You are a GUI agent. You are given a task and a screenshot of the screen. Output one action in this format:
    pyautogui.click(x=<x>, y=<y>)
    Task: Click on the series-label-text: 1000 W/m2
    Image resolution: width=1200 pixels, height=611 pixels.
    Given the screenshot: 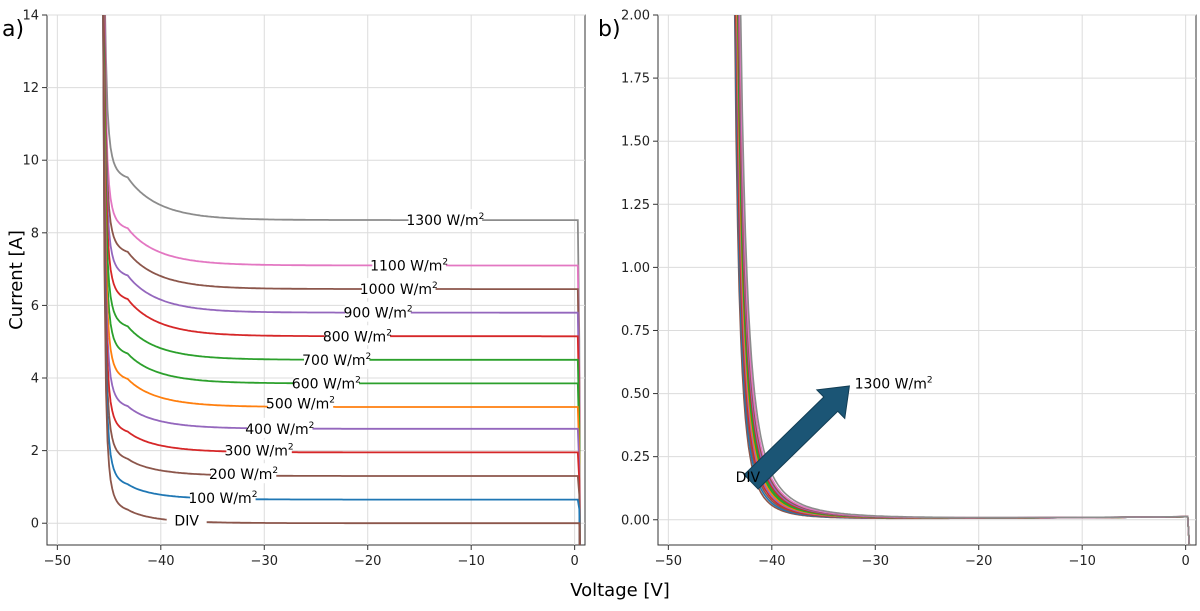 What is the action you would take?
    pyautogui.click(x=399, y=289)
    